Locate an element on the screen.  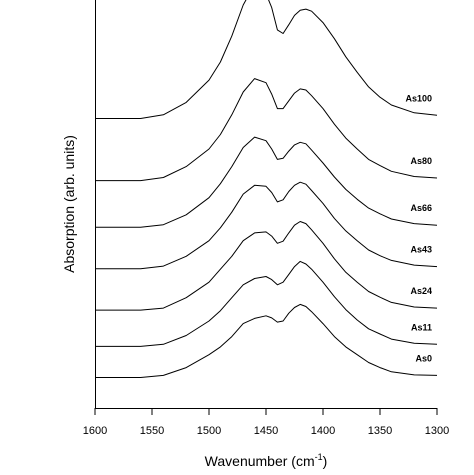
series-label-as11: As11 is located at coordinates (421, 327).